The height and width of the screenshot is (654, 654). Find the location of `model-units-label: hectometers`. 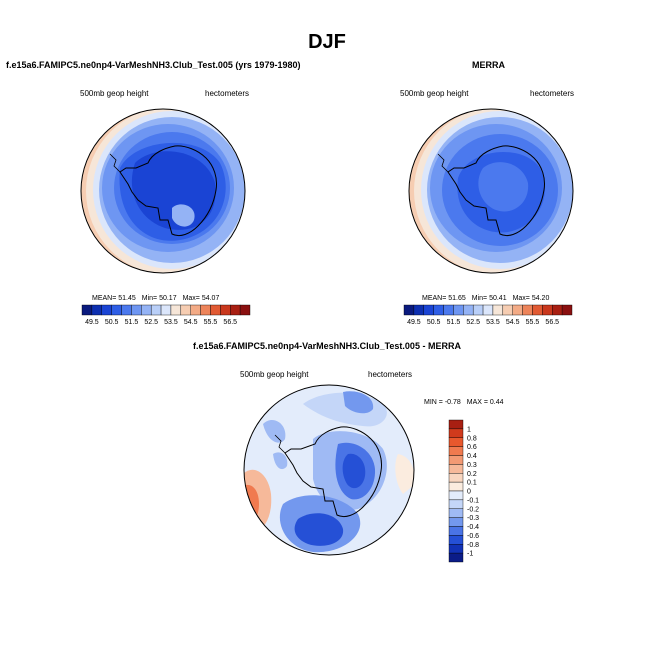

model-units-label: hectometers is located at coordinates (227, 93).